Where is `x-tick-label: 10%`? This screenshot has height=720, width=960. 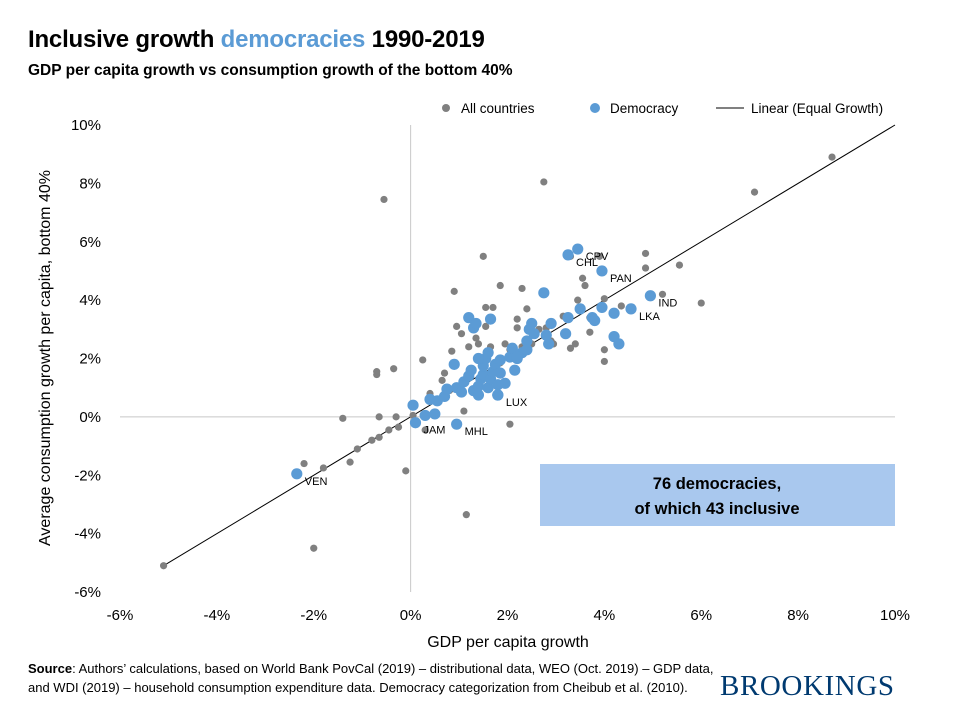 x-tick-label: 10% is located at coordinates (895, 615).